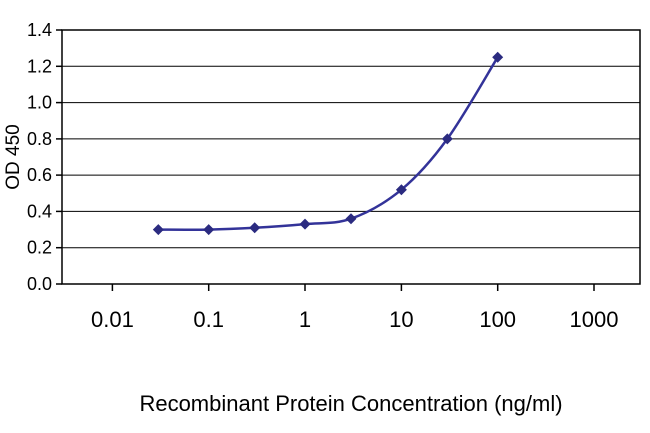  Describe the element at coordinates (39, 66) in the screenshot. I see `y-tick-label: 1.2` at that location.